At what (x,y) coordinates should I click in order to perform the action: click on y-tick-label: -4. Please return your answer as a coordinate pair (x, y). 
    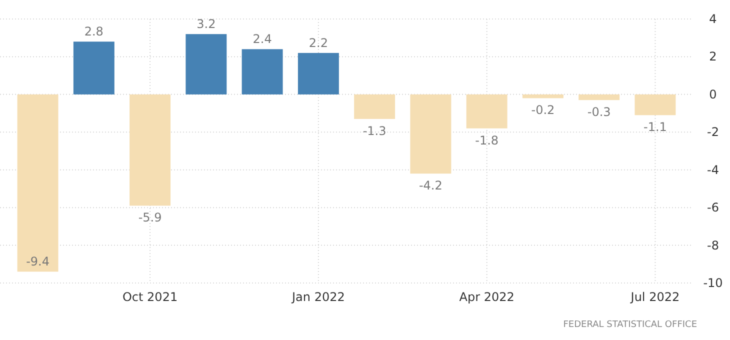
    Looking at the image, I should click on (713, 169).